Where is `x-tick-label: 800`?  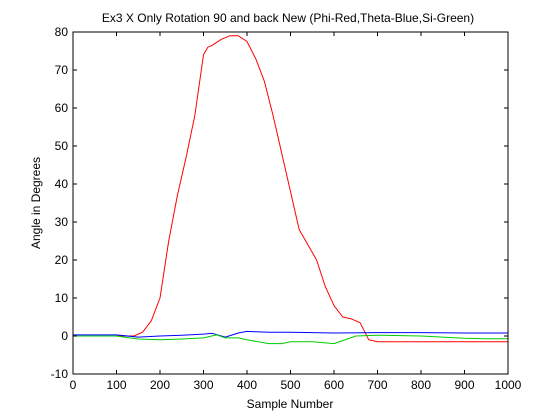
x-tick-label: 800 is located at coordinates (421, 385).